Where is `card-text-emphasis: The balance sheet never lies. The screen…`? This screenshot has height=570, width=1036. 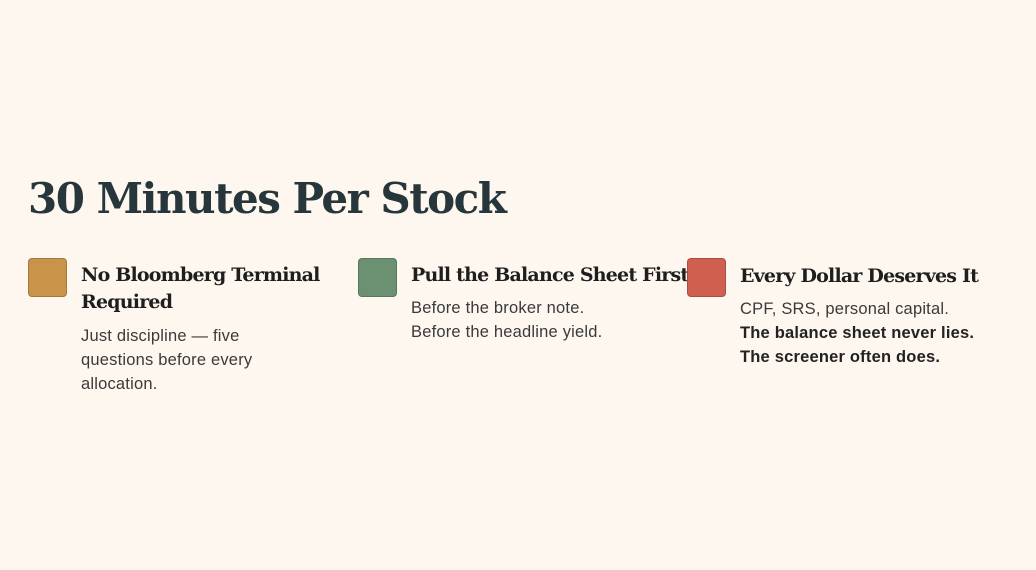
card-text-emphasis: The balance sheet never lies. The screen… is located at coordinates (857, 345).